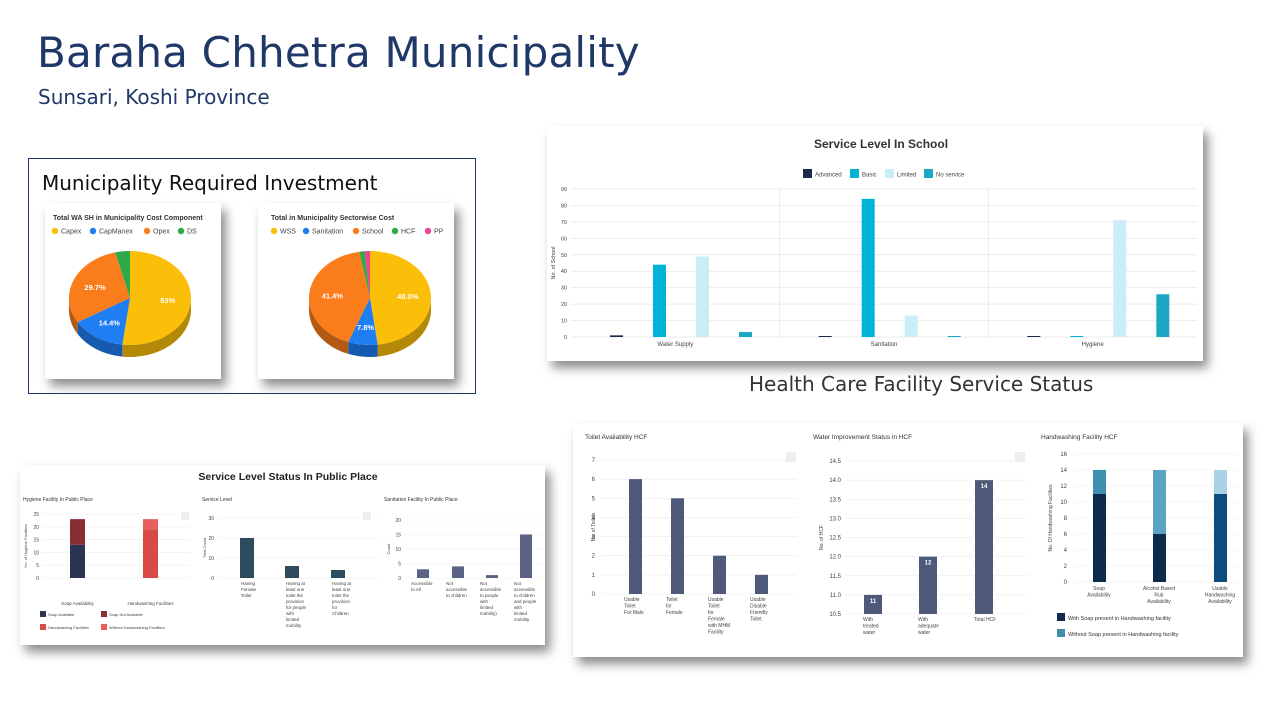 This screenshot has height=720, width=1280. Describe the element at coordinates (248, 583) in the screenshot. I see `x-tick-label: Having` at that location.